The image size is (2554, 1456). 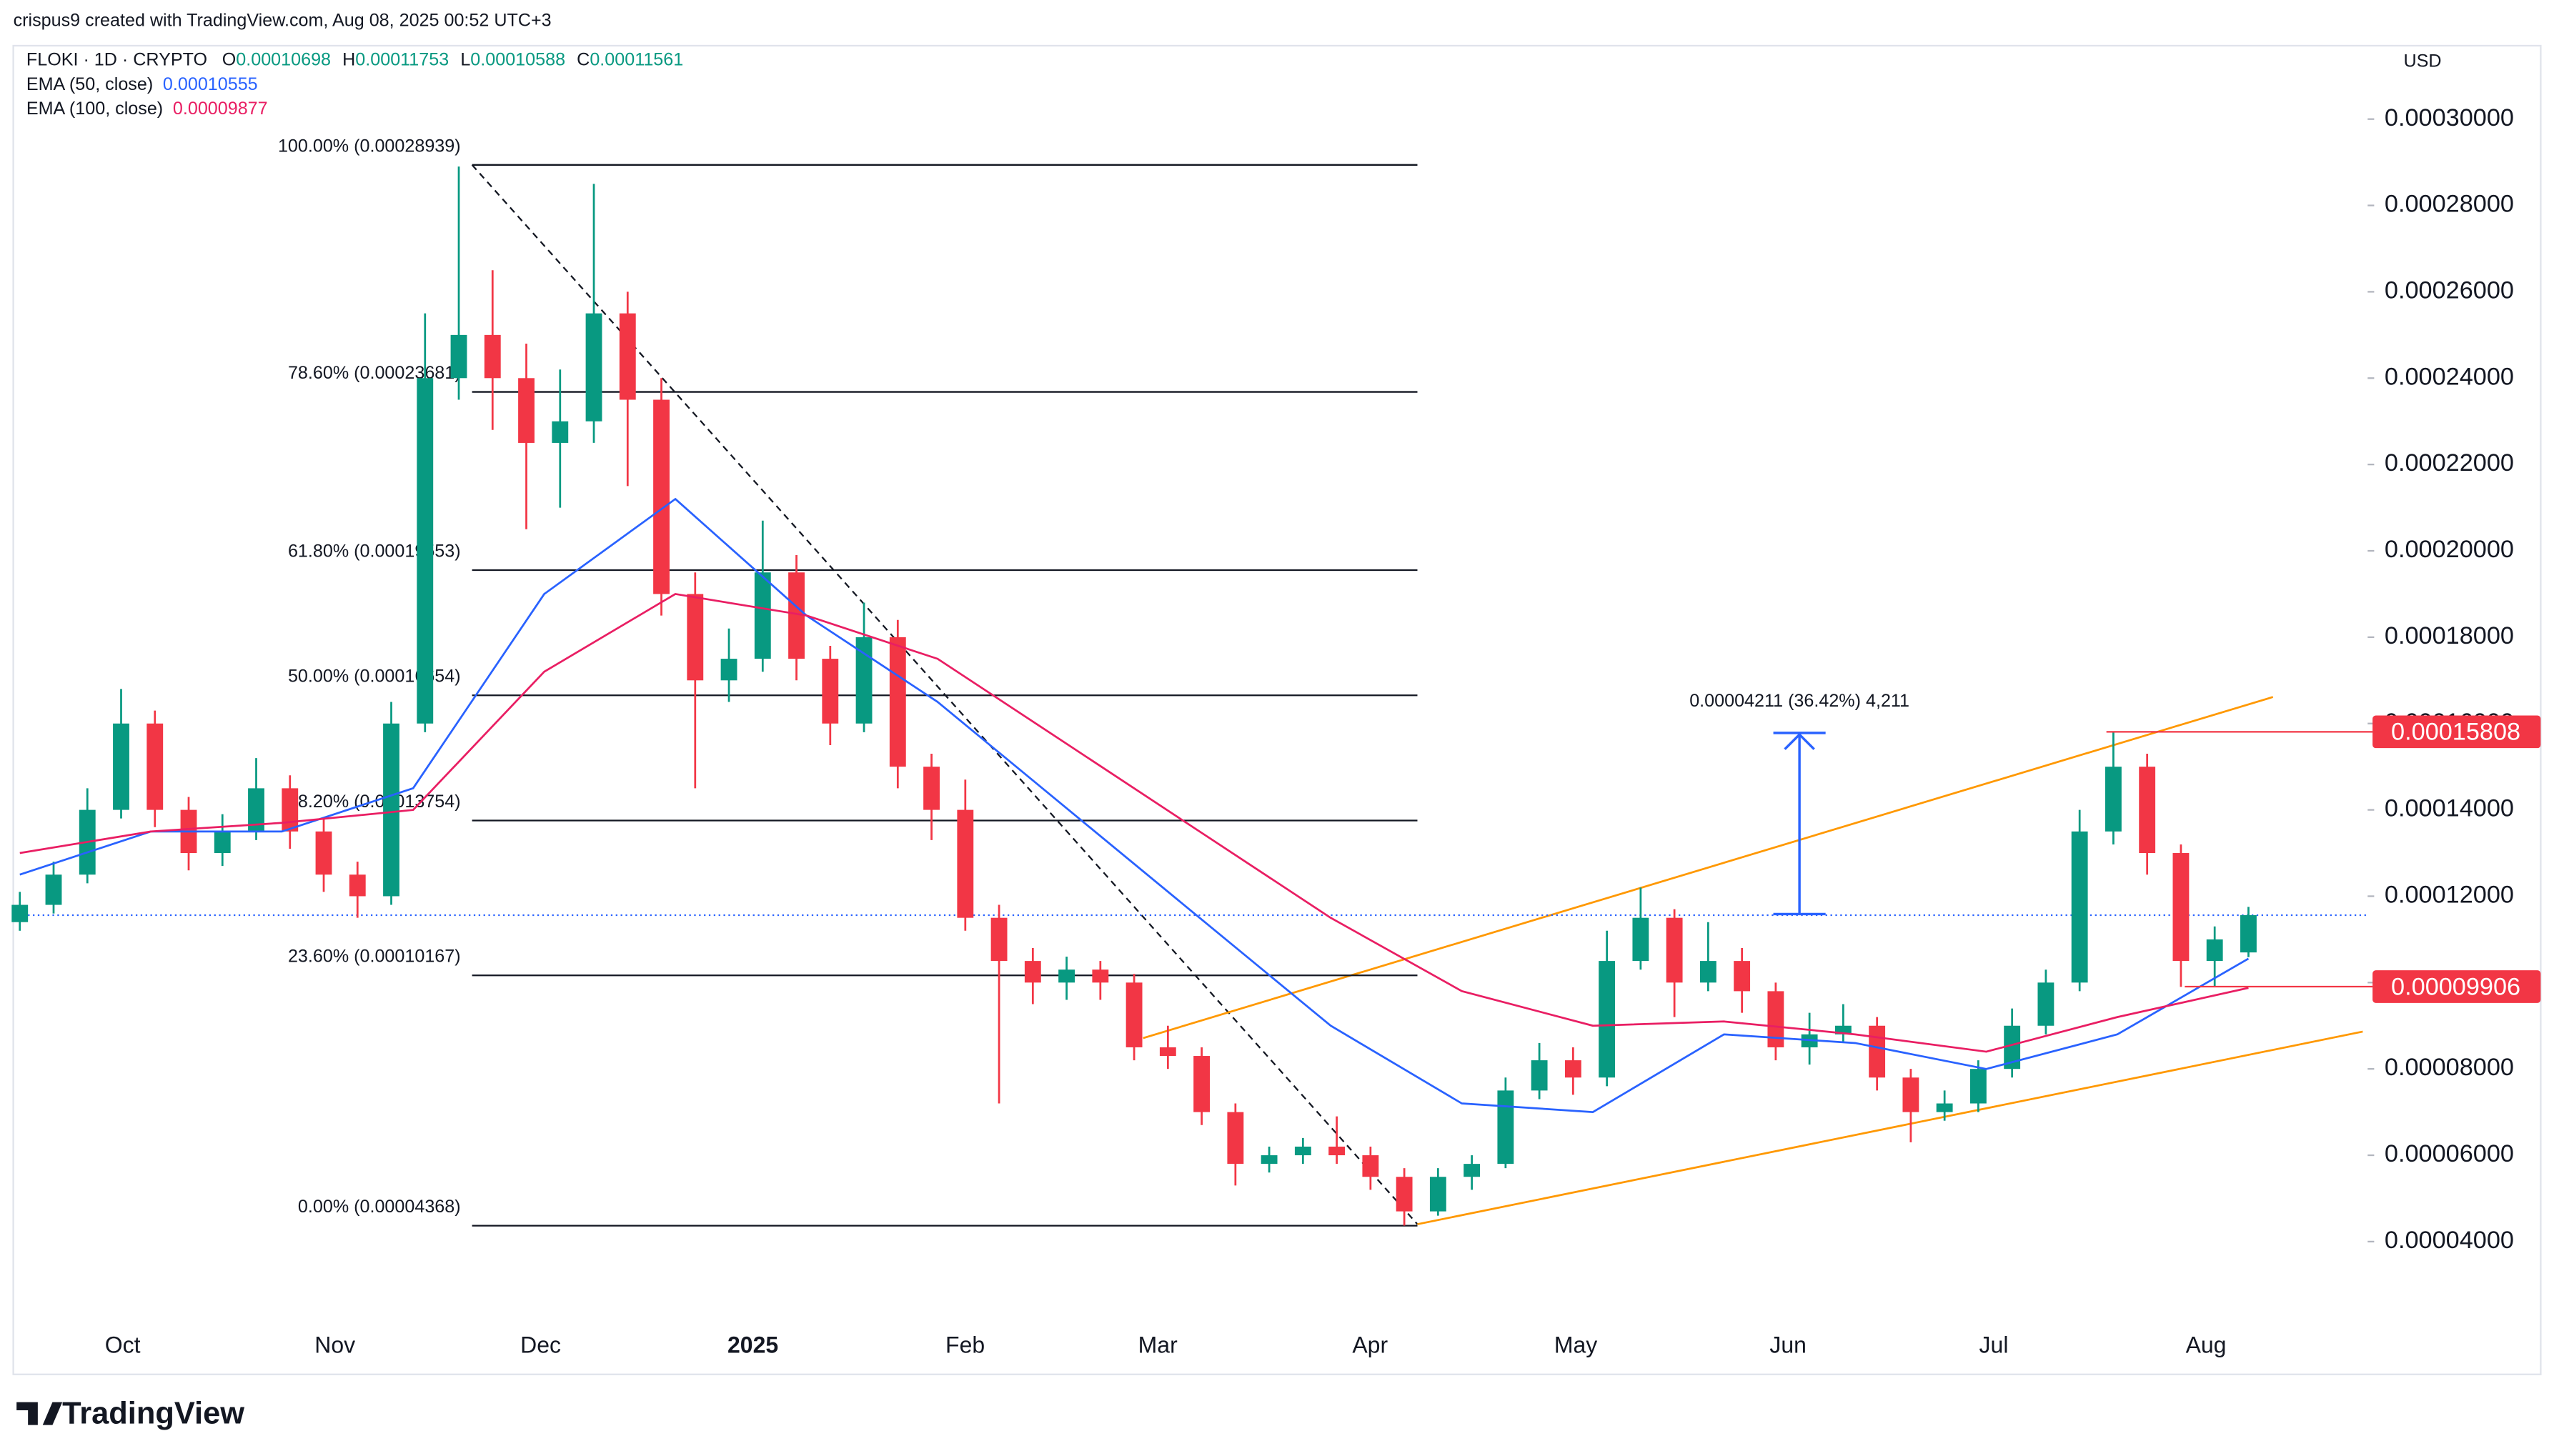 What do you see at coordinates (369, 146) in the screenshot?
I see `fib-label: 100.00% (0.00028939)` at bounding box center [369, 146].